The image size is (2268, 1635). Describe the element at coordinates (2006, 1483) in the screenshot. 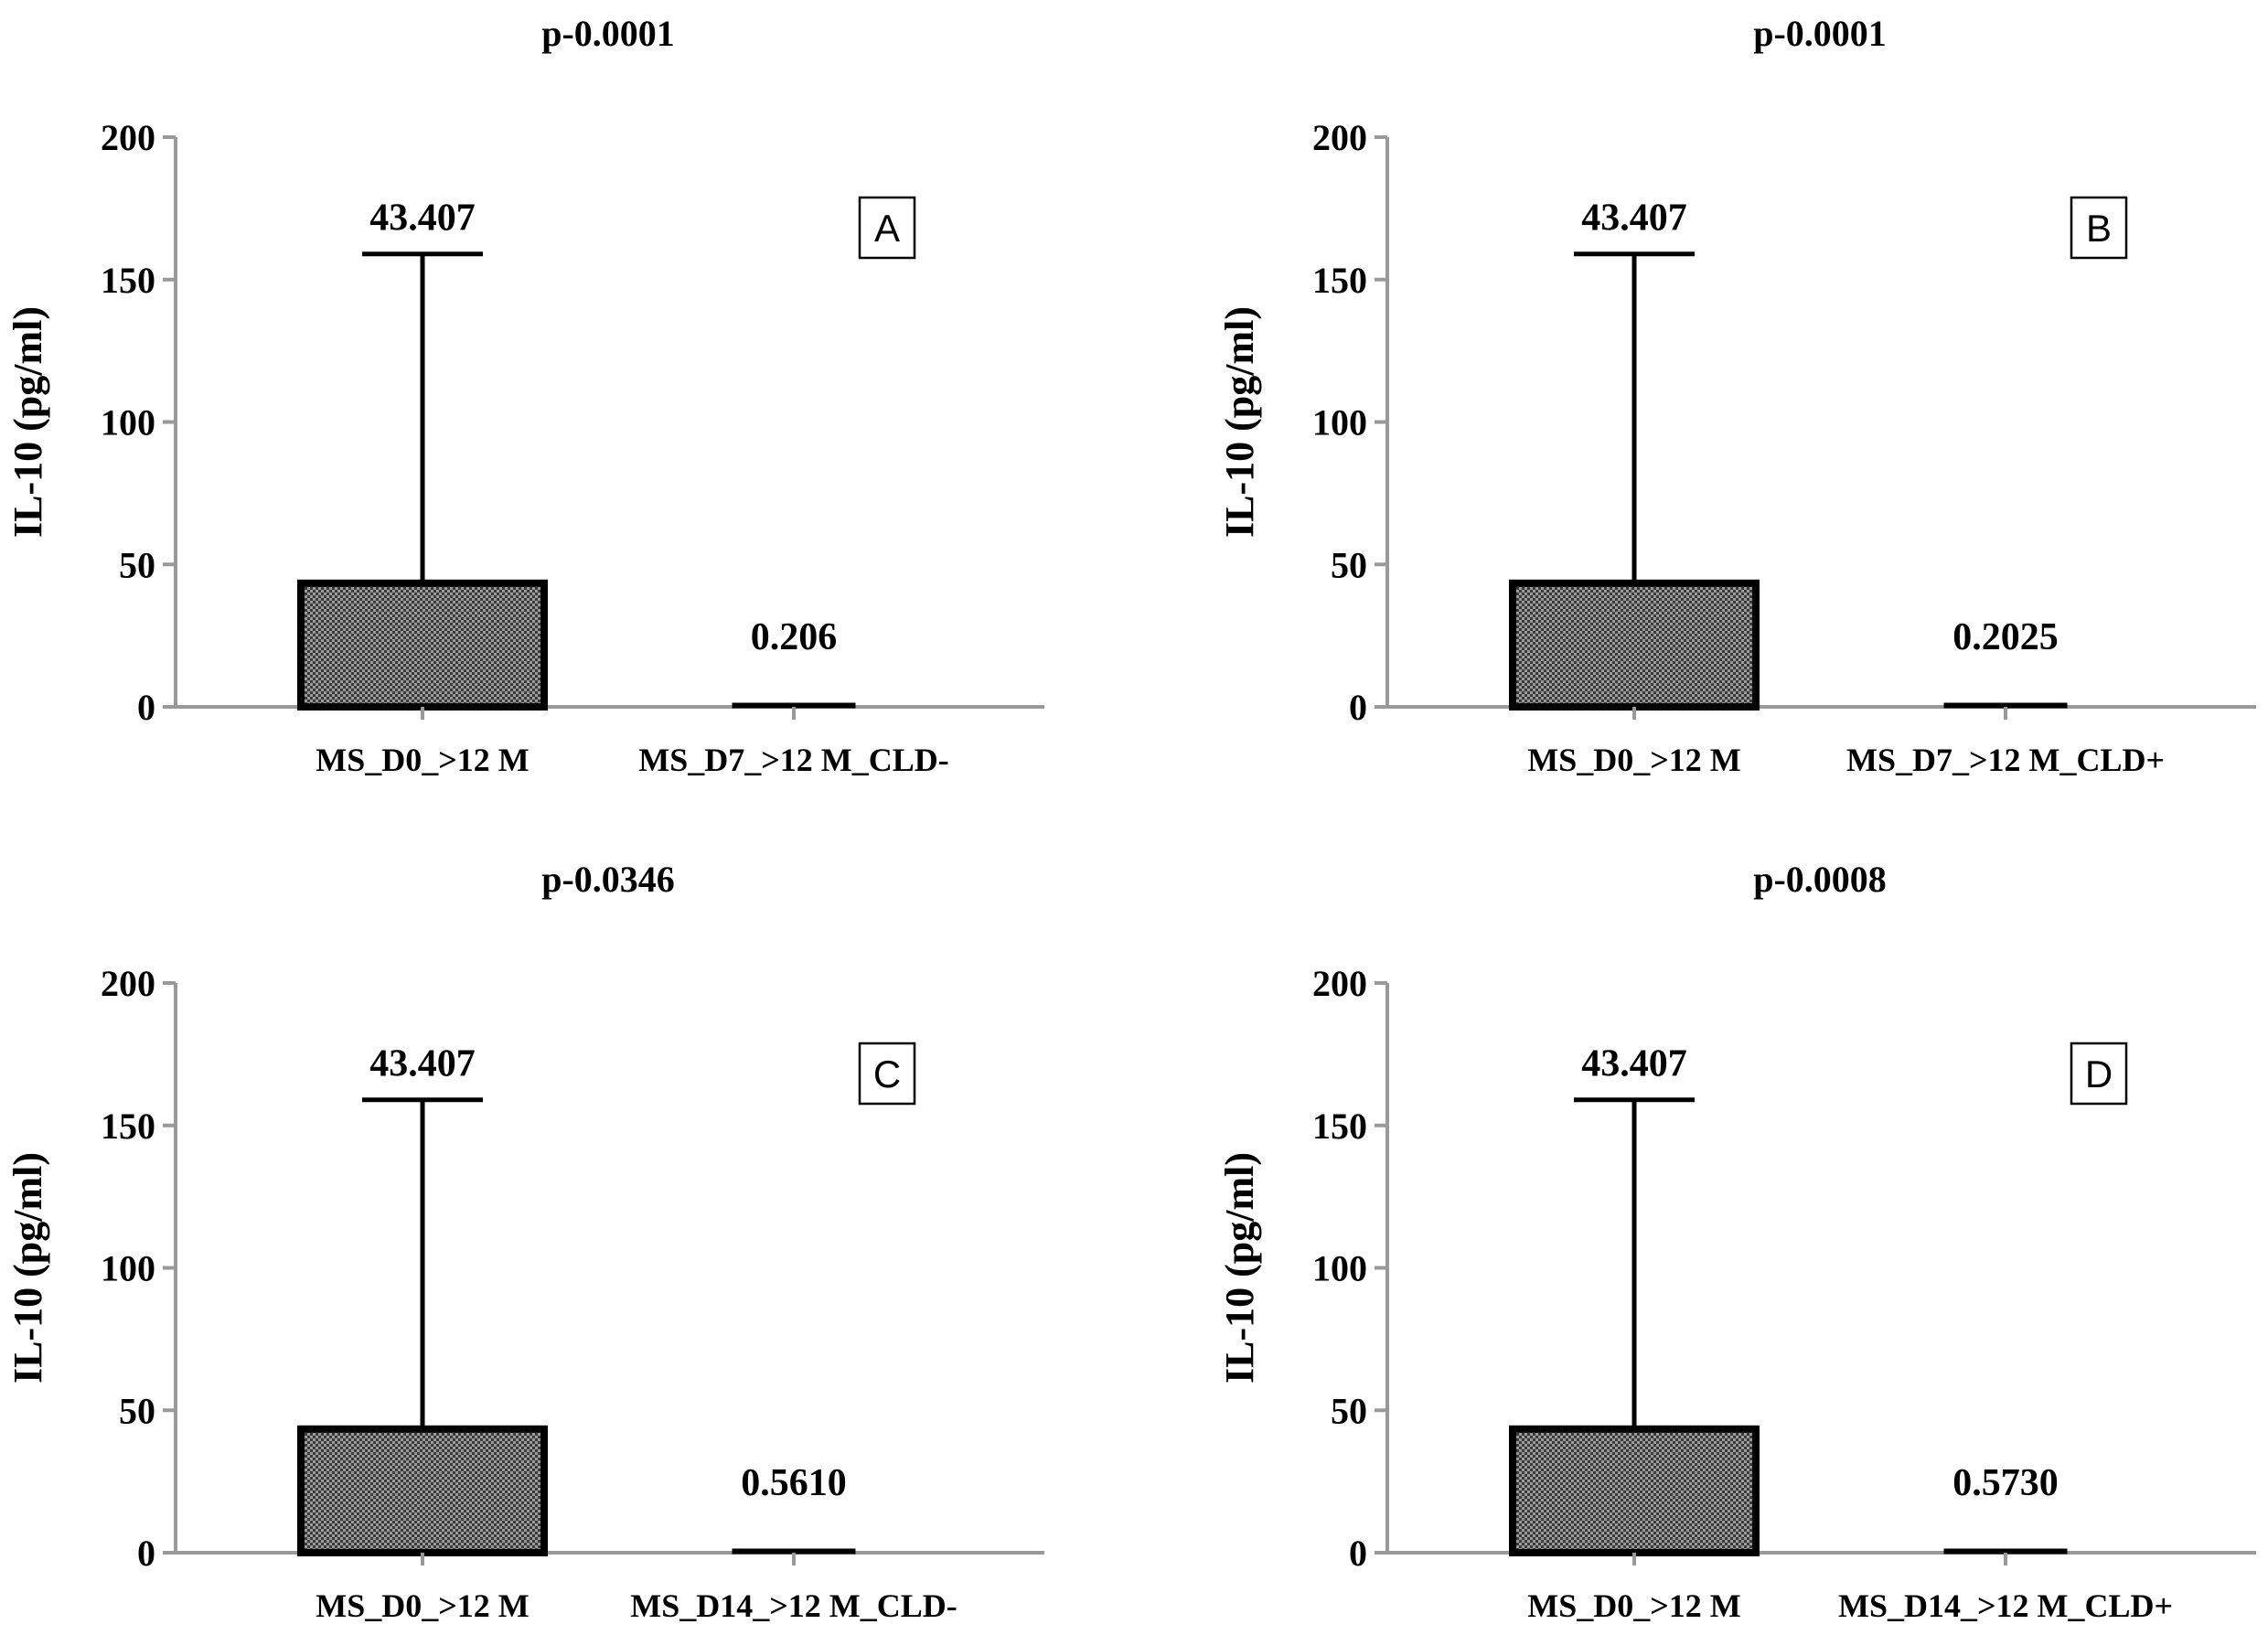

I see `data-label: 0.5730` at that location.